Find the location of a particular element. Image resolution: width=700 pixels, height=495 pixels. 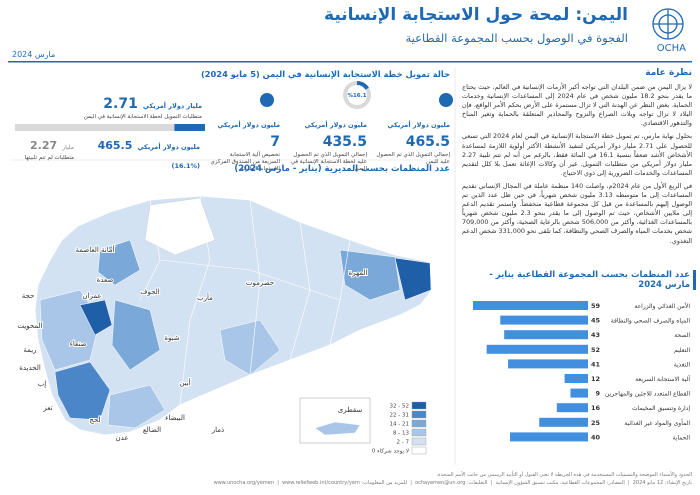

money-icon is located at coordinates (267, 100).